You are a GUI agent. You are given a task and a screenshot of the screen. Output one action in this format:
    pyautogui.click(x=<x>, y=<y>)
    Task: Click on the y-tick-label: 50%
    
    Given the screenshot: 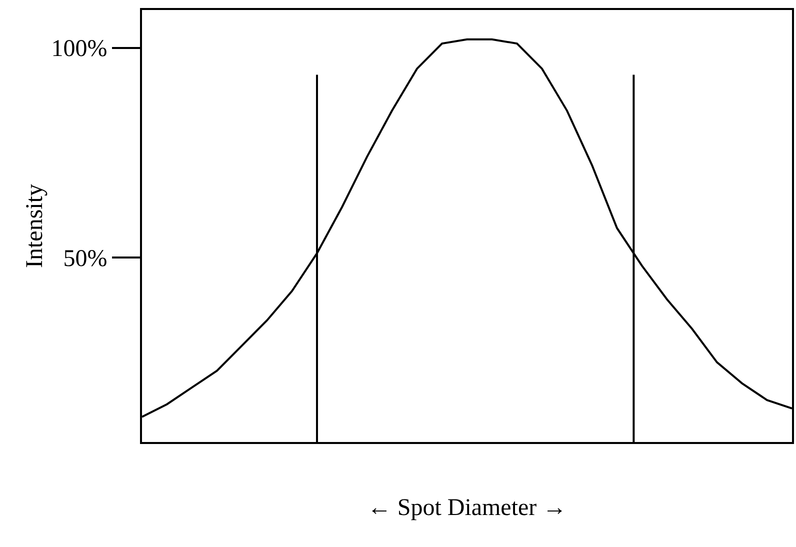 What is the action you would take?
    pyautogui.click(x=85, y=259)
    